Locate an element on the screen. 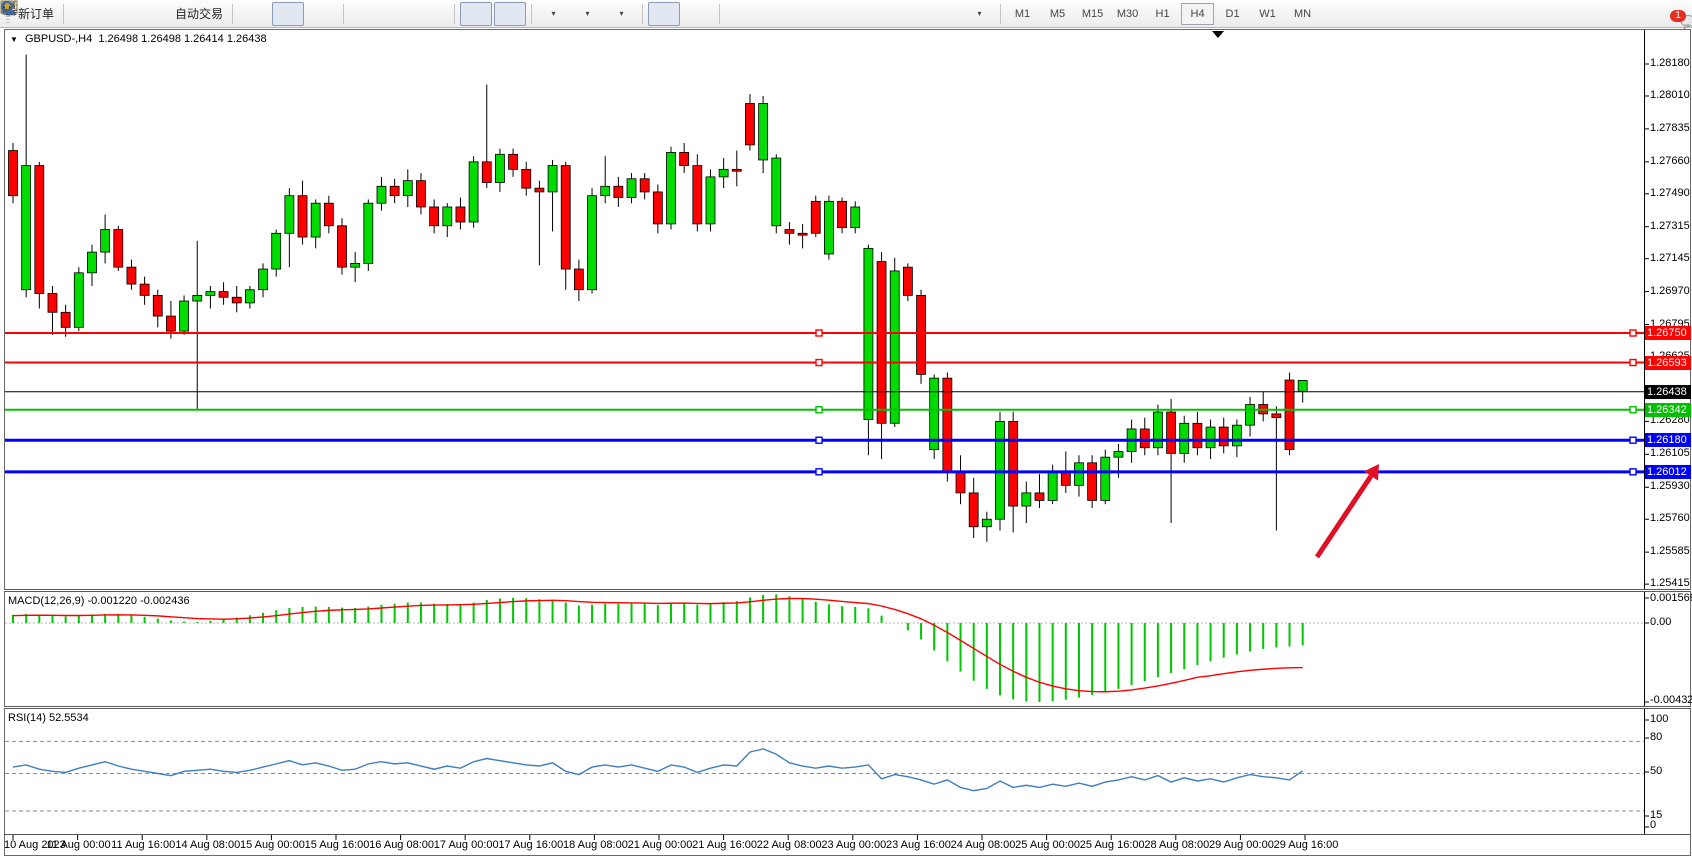 This screenshot has width=1692, height=857. timeframe-button-m5: M5 is located at coordinates (1057, 13).